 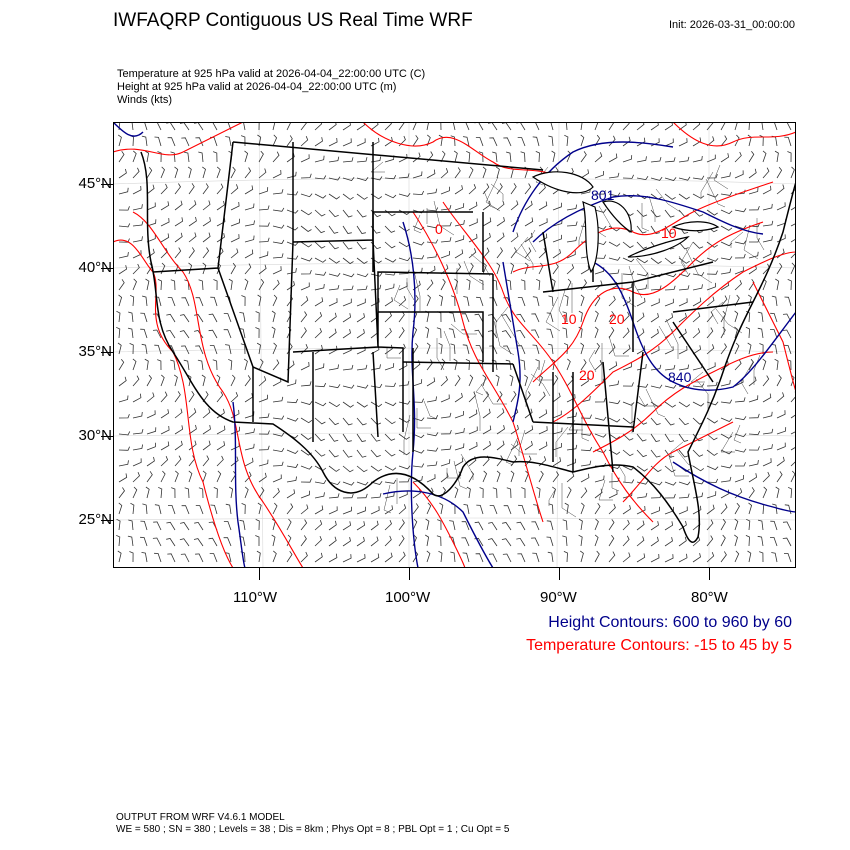 What do you see at coordinates (709, 574) in the screenshot?
I see `lon-tick` at bounding box center [709, 574].